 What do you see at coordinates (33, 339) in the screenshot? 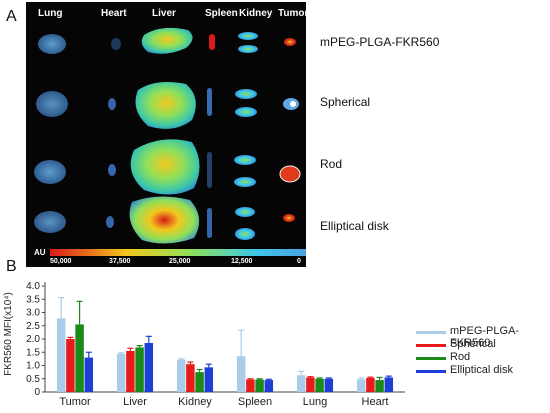
I see `y-tick-label: 2.0` at bounding box center [33, 339].